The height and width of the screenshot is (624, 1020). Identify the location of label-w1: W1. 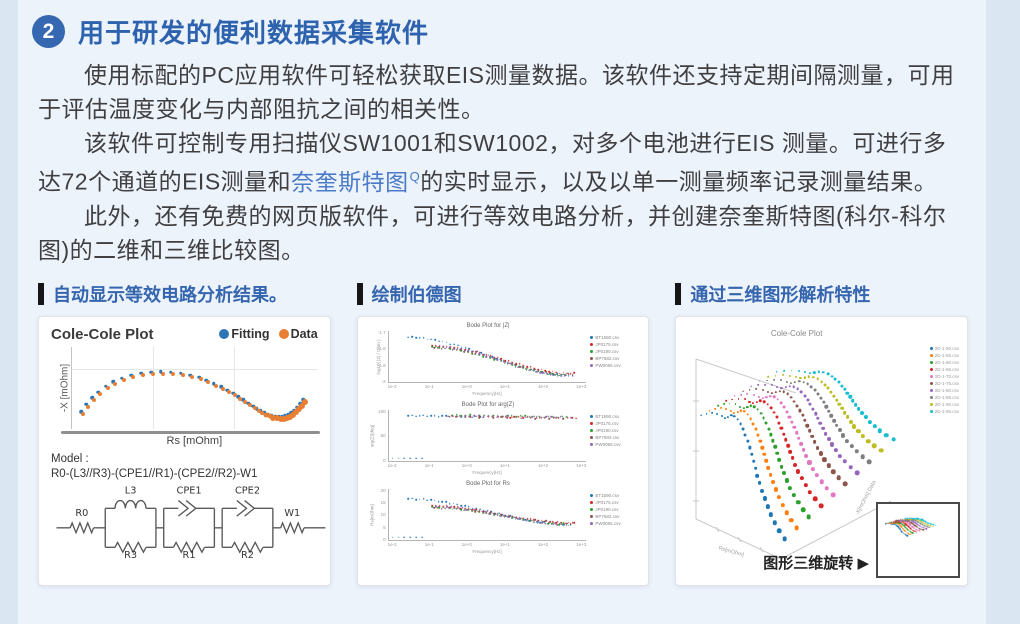
(292, 513).